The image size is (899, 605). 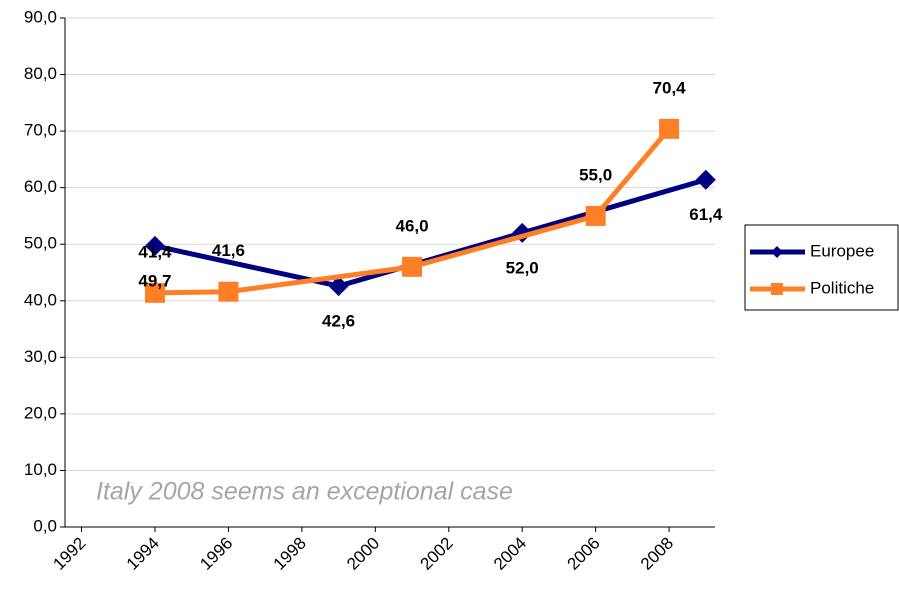 What do you see at coordinates (670, 87) in the screenshot?
I see `value-label: 70,4` at bounding box center [670, 87].